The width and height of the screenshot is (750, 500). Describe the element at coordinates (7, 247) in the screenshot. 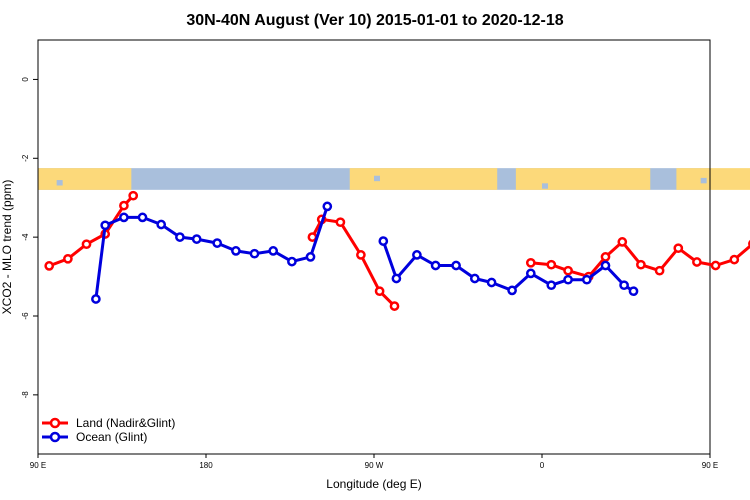

I see `y-axis-label: XCO2 - MLO trend (ppm)` at that location.